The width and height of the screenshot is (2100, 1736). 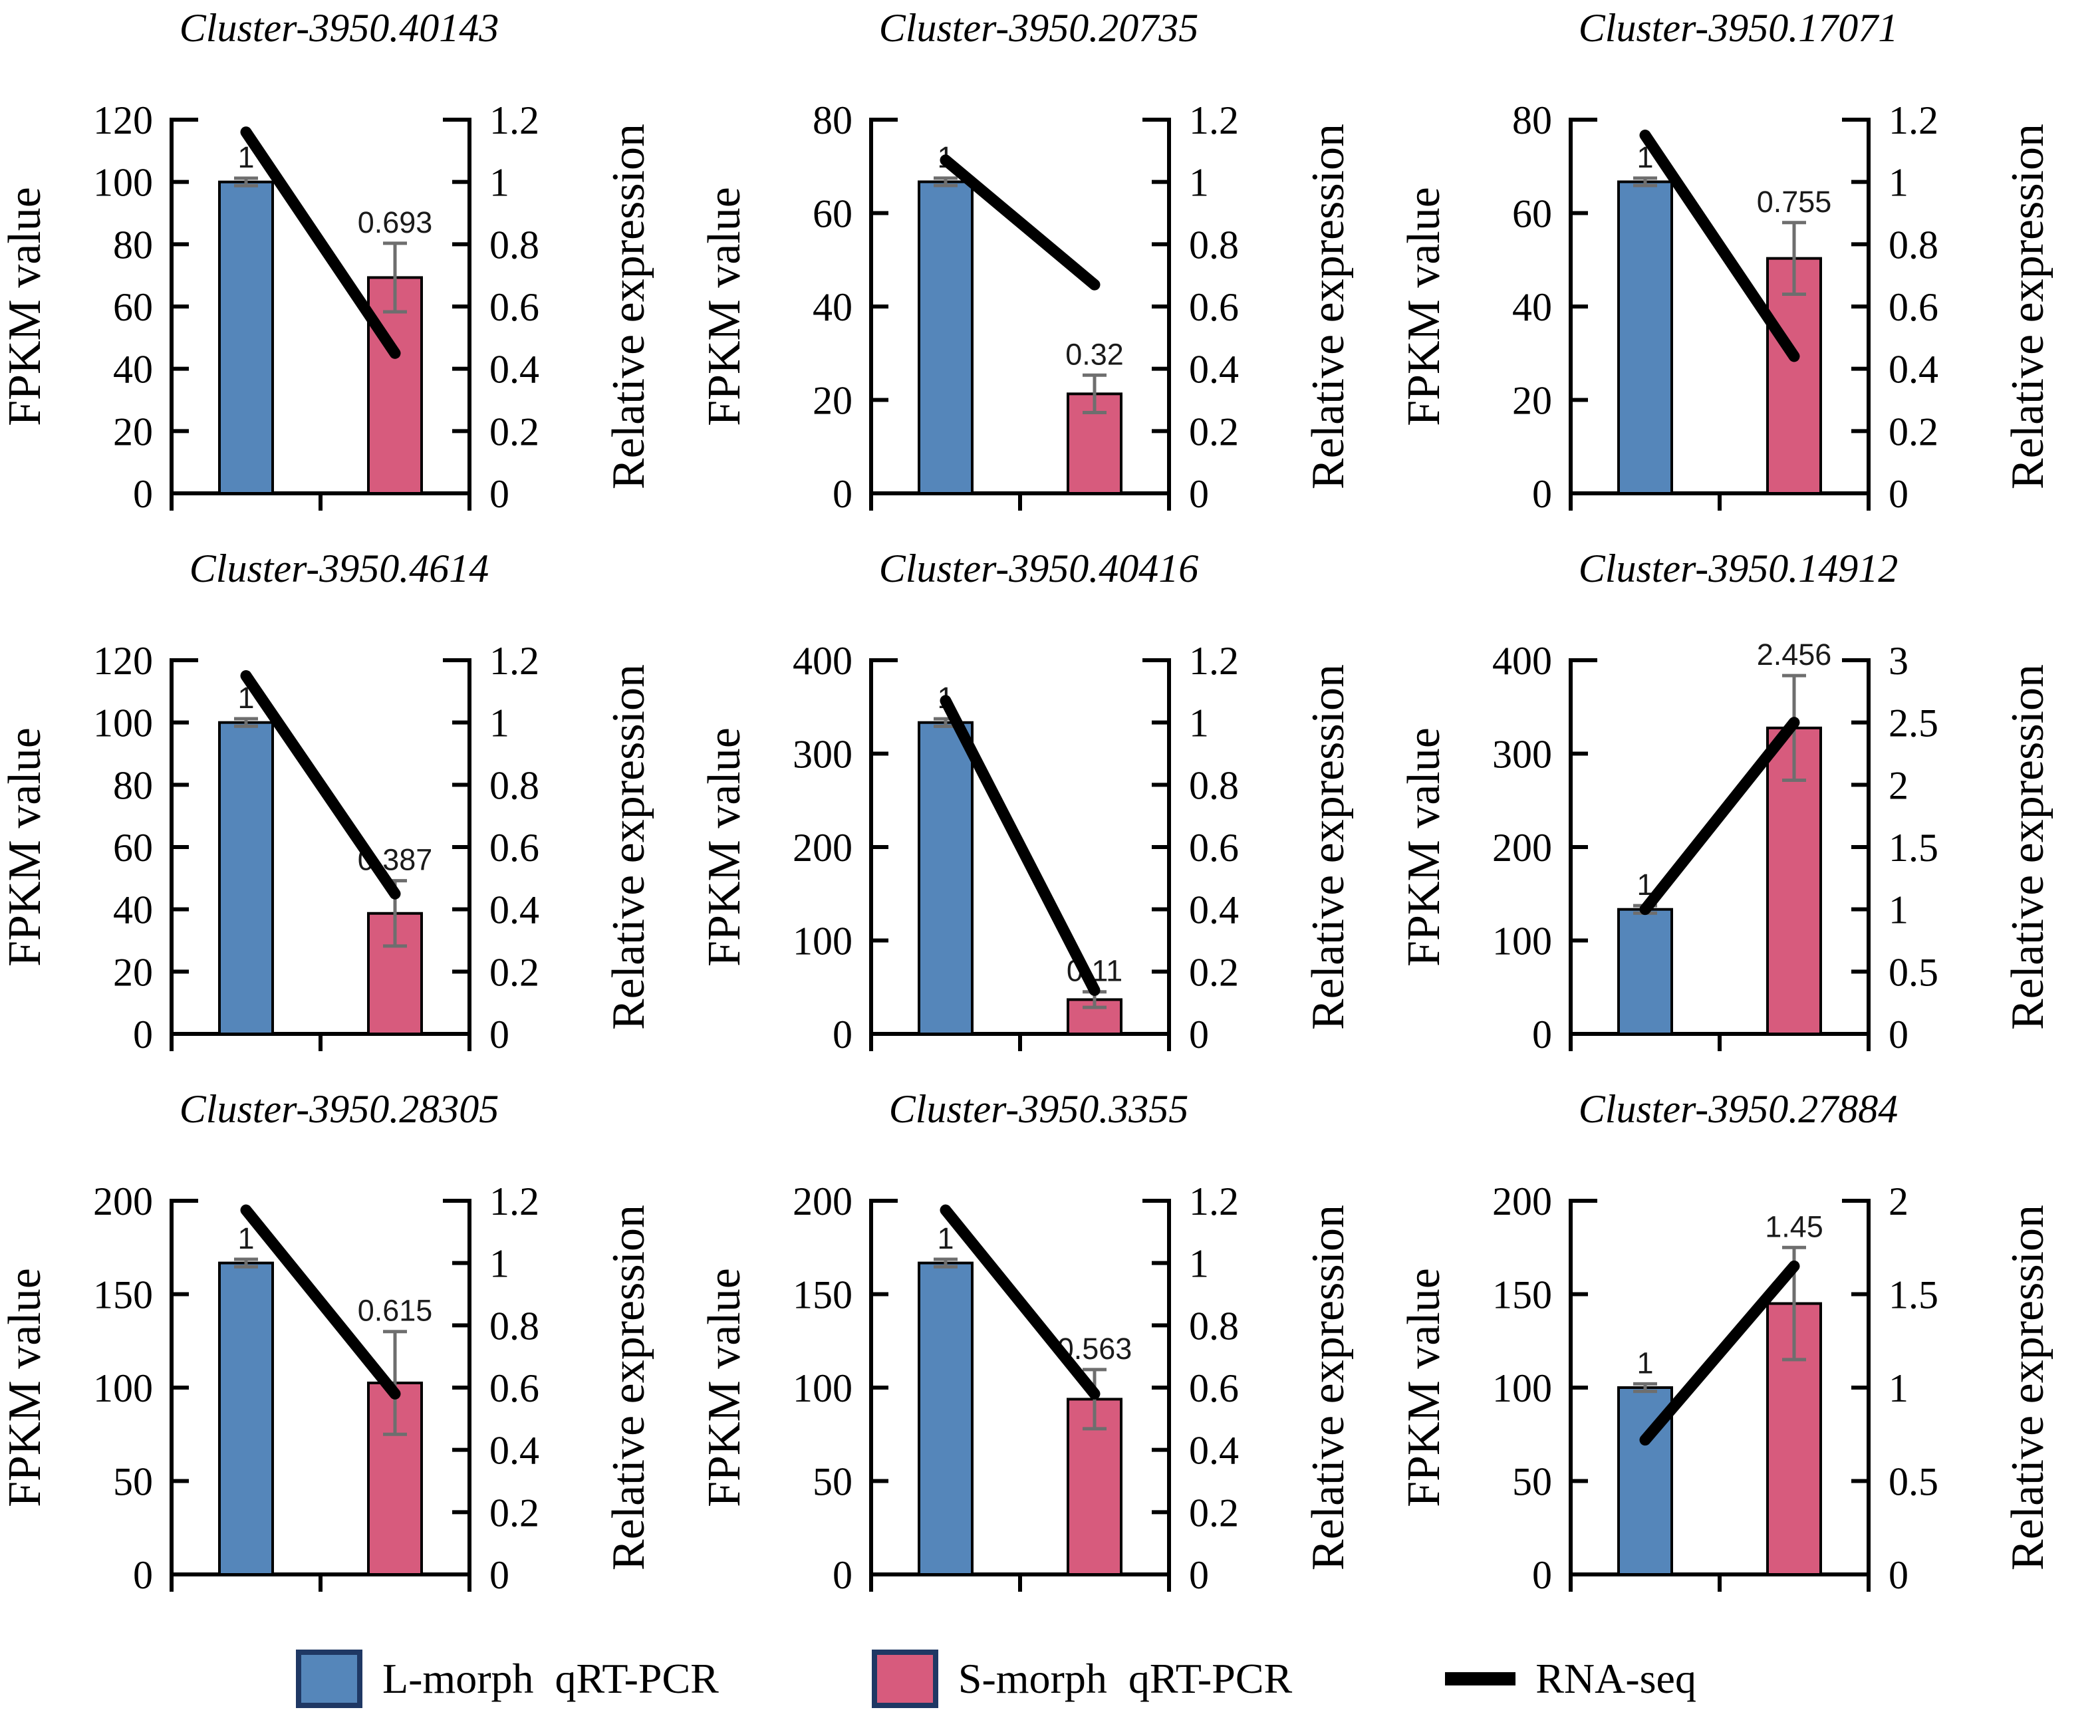 I want to click on right-tick-label: 0.5, so click(x=1913, y=1482).